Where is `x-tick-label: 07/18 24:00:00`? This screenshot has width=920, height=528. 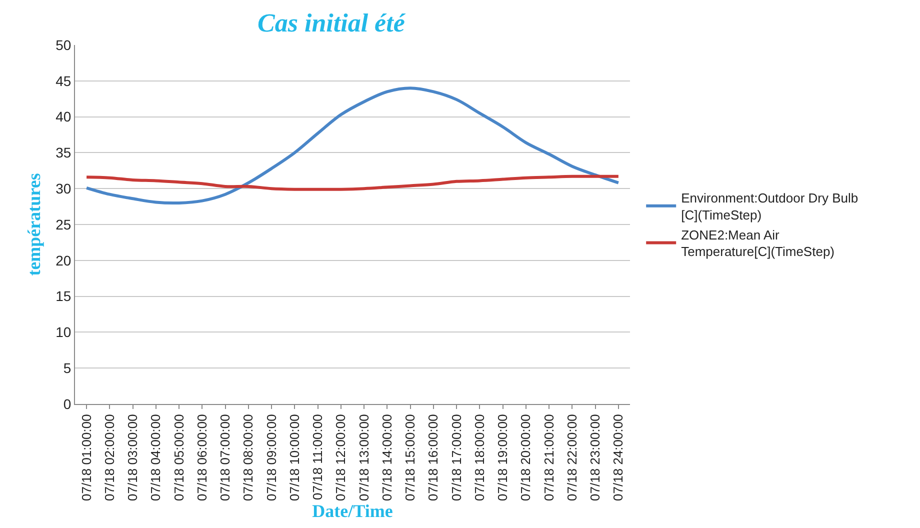 x-tick-label: 07/18 24:00:00 is located at coordinates (618, 457).